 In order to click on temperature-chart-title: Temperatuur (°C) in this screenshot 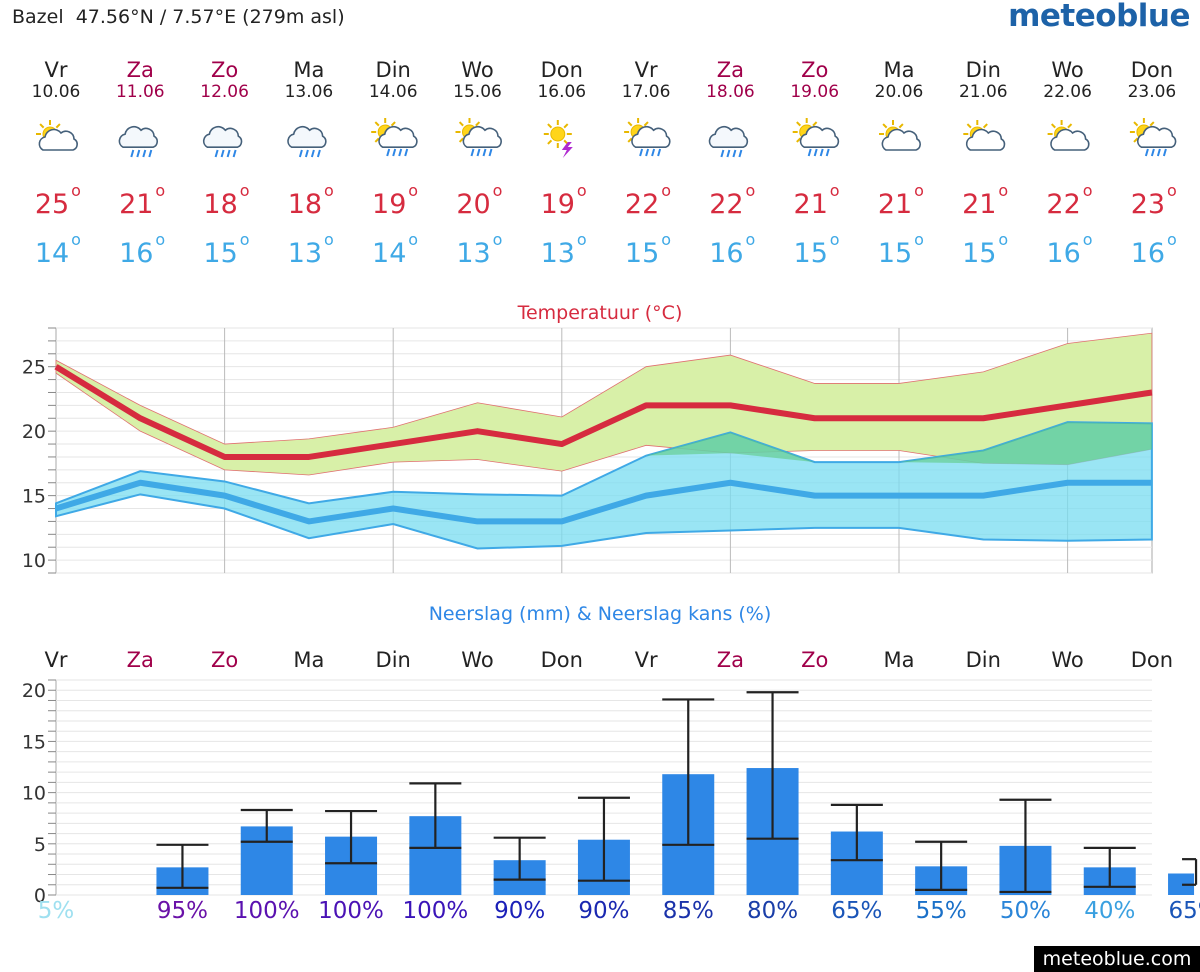, I will do `click(600, 313)`.